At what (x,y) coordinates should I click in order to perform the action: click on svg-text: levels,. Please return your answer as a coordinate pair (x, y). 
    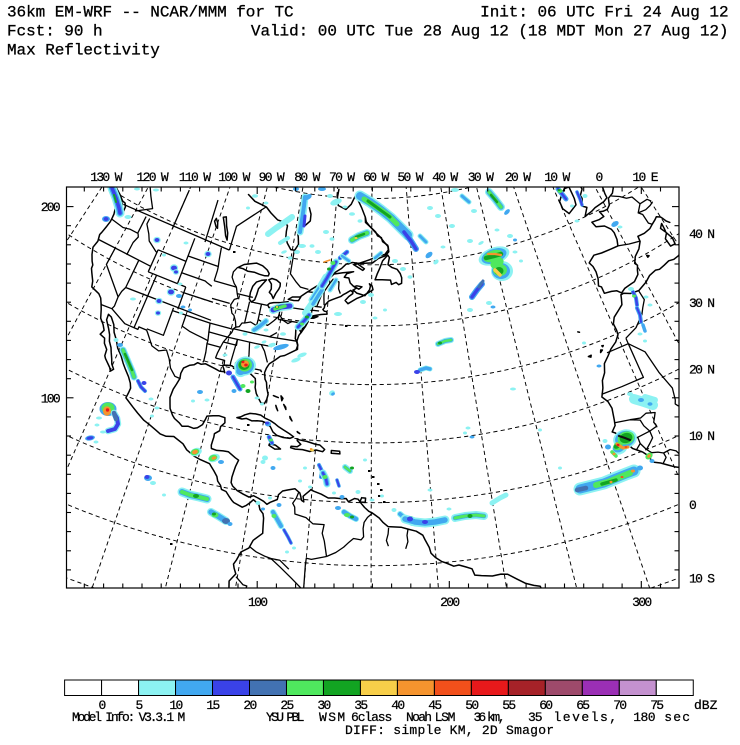
    Looking at the image, I should click on (586, 717).